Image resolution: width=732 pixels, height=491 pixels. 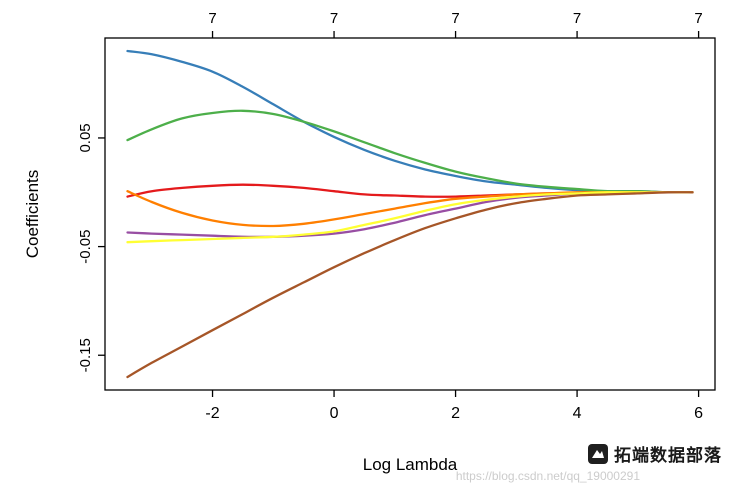 What do you see at coordinates (410, 464) in the screenshot?
I see `x-axis-title: Log Lambda` at bounding box center [410, 464].